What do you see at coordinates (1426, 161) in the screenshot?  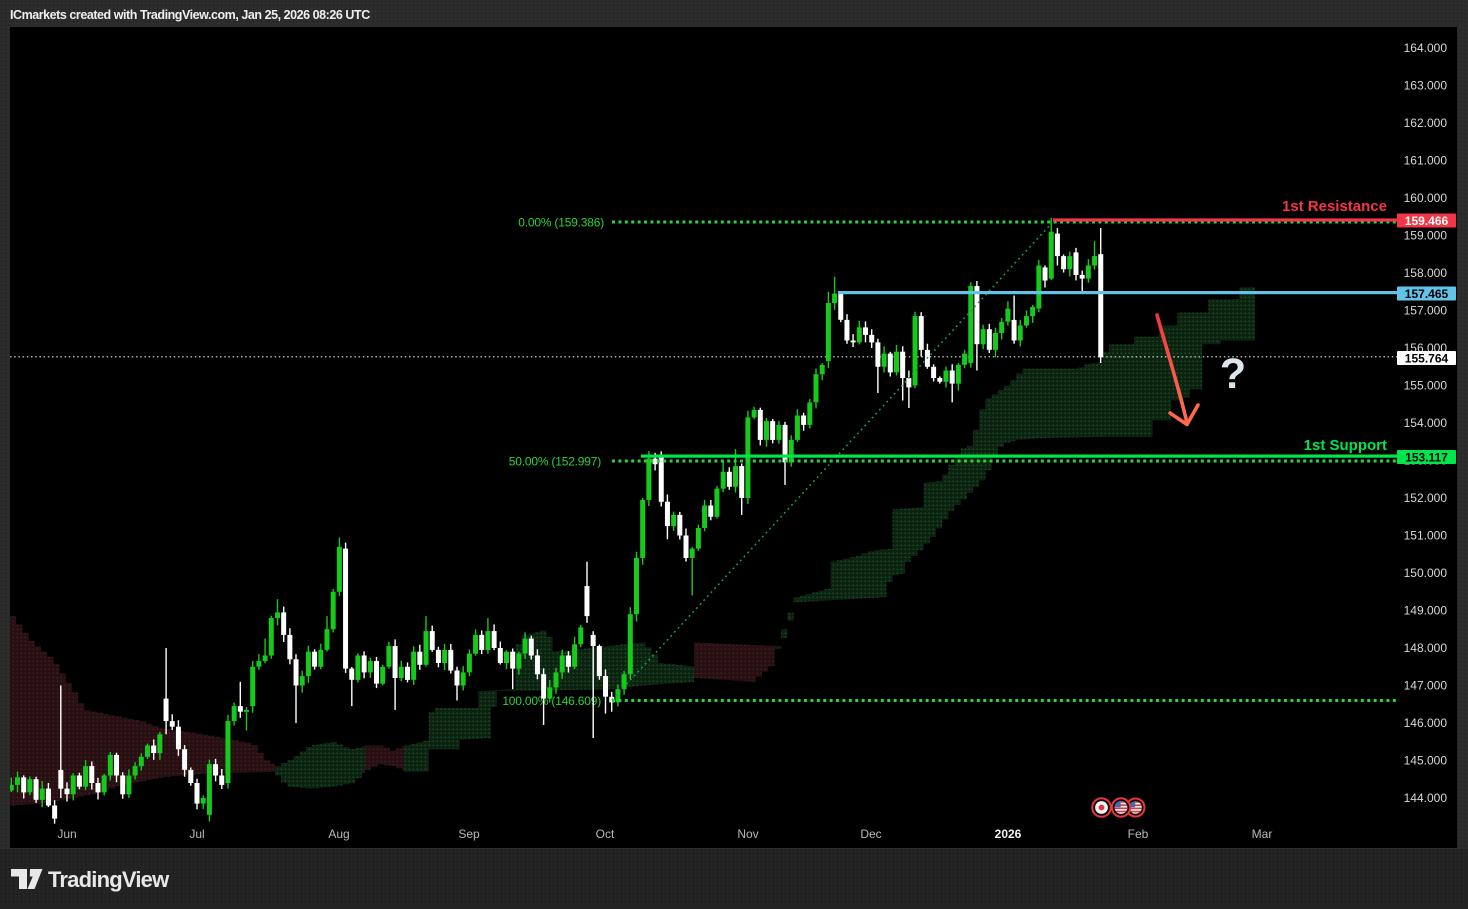 I see `svg-text: 161.000` at bounding box center [1426, 161].